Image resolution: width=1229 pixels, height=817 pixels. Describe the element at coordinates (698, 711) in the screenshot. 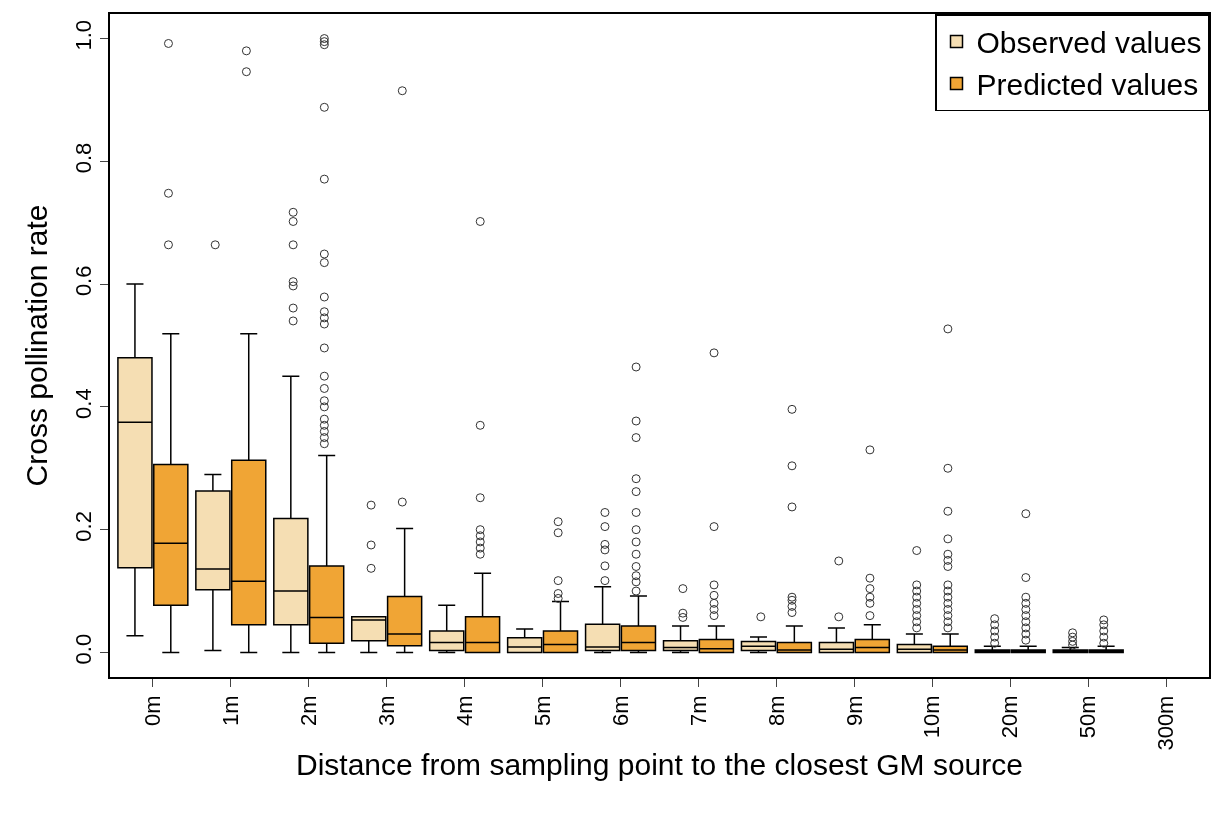

I see `x-tick-label: 7m` at that location.